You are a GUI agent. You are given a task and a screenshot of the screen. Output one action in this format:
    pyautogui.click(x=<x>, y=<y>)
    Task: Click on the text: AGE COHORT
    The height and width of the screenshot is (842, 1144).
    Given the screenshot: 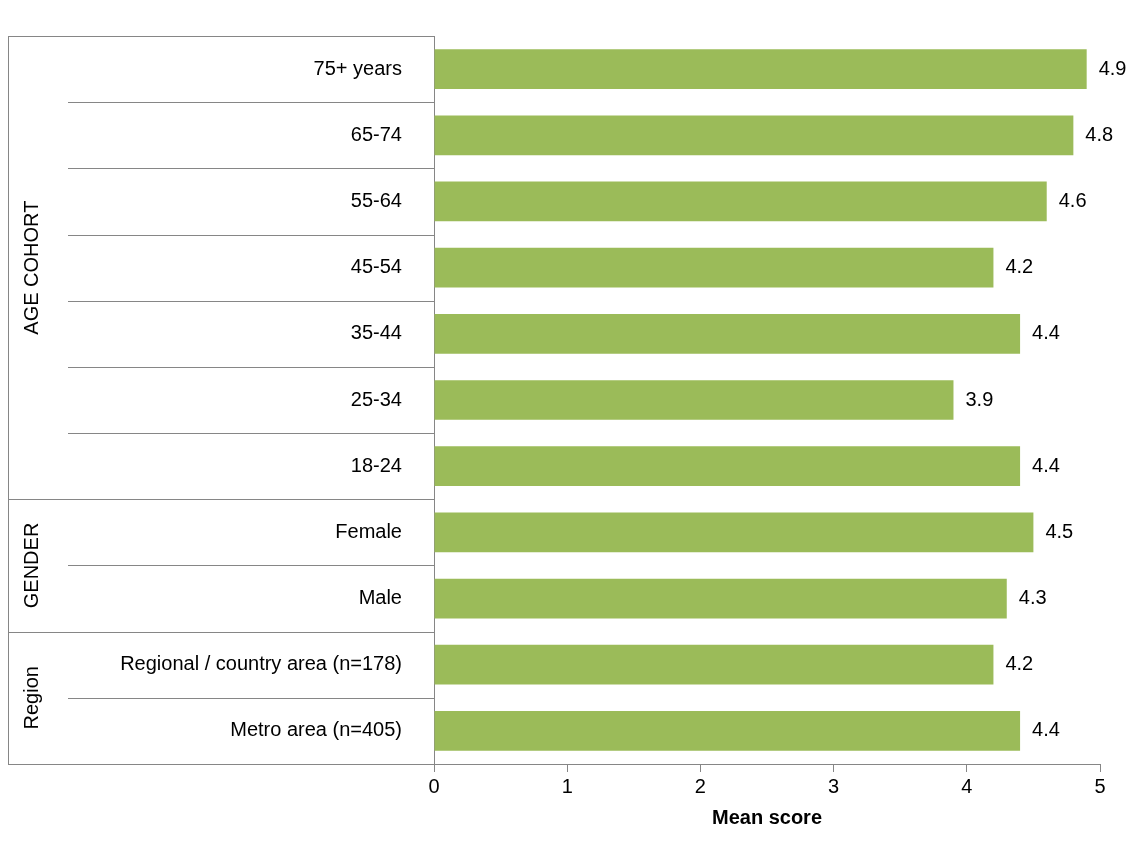 What is the action you would take?
    pyautogui.click(x=30, y=267)
    